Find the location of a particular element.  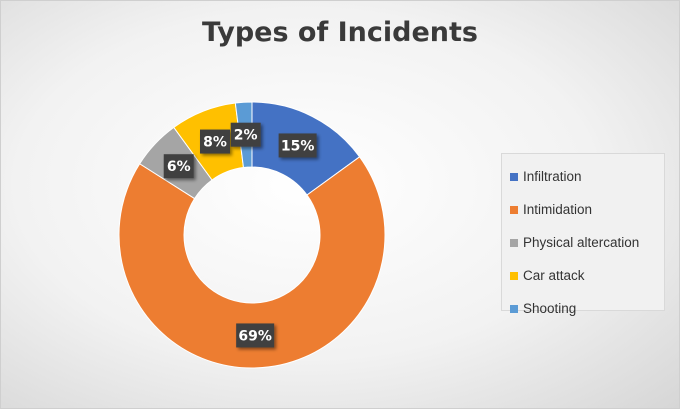

data-label-infiltration: 15% is located at coordinates (297, 145).